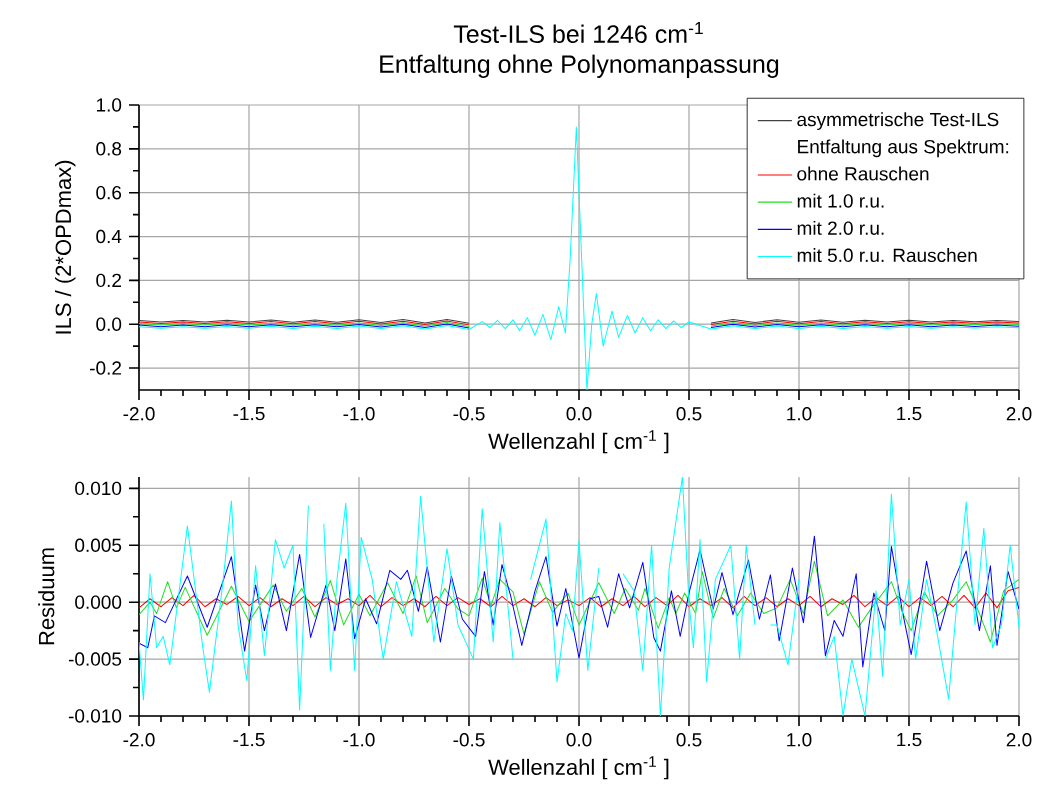  I want to click on y-tick-label: 0.8, so click(109, 149).